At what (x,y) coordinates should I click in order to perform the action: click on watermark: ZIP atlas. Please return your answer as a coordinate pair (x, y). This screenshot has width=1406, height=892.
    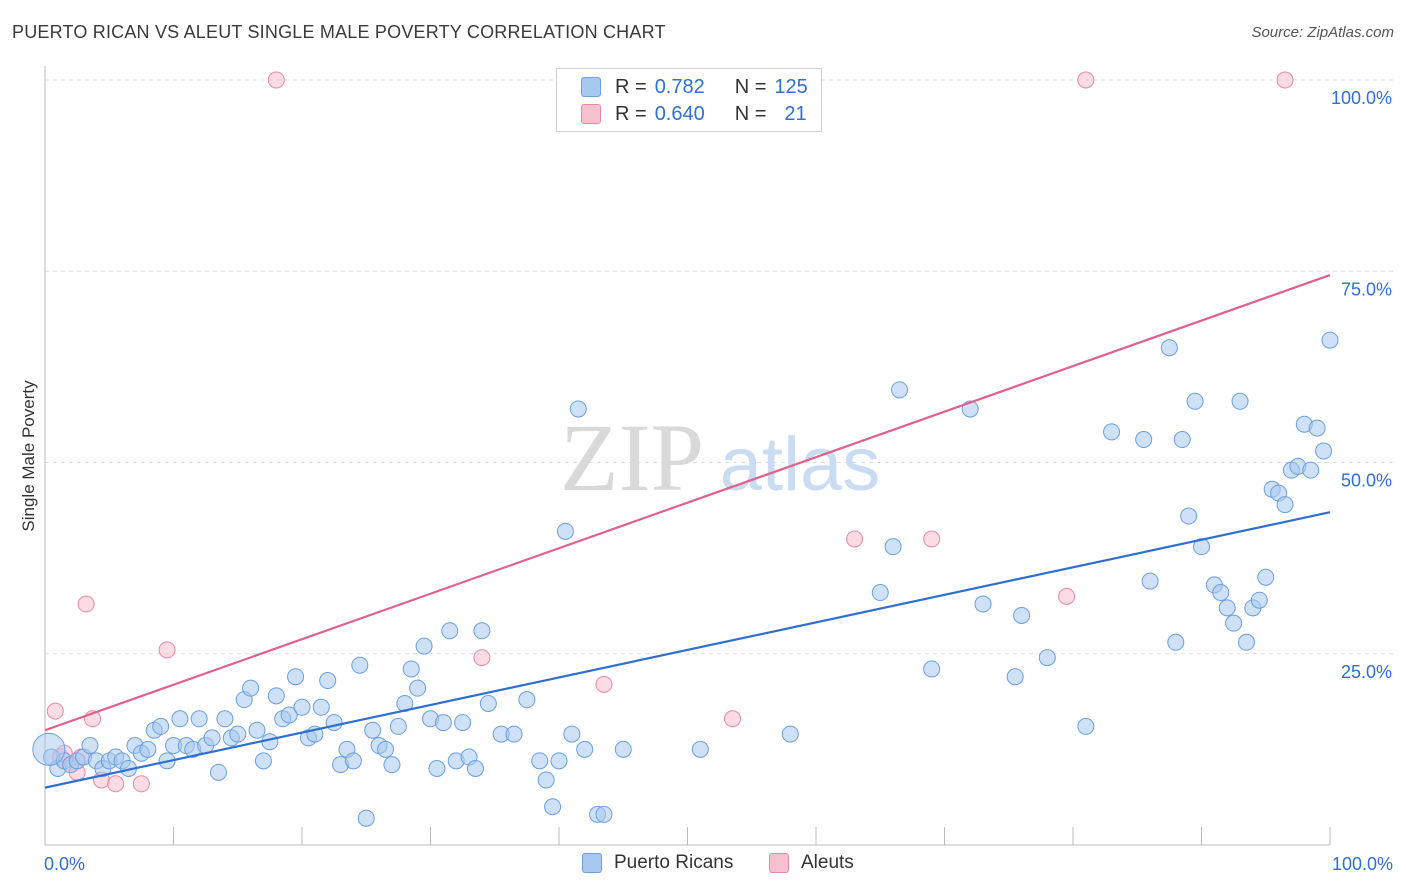
    Looking at the image, I should click on (720, 457).